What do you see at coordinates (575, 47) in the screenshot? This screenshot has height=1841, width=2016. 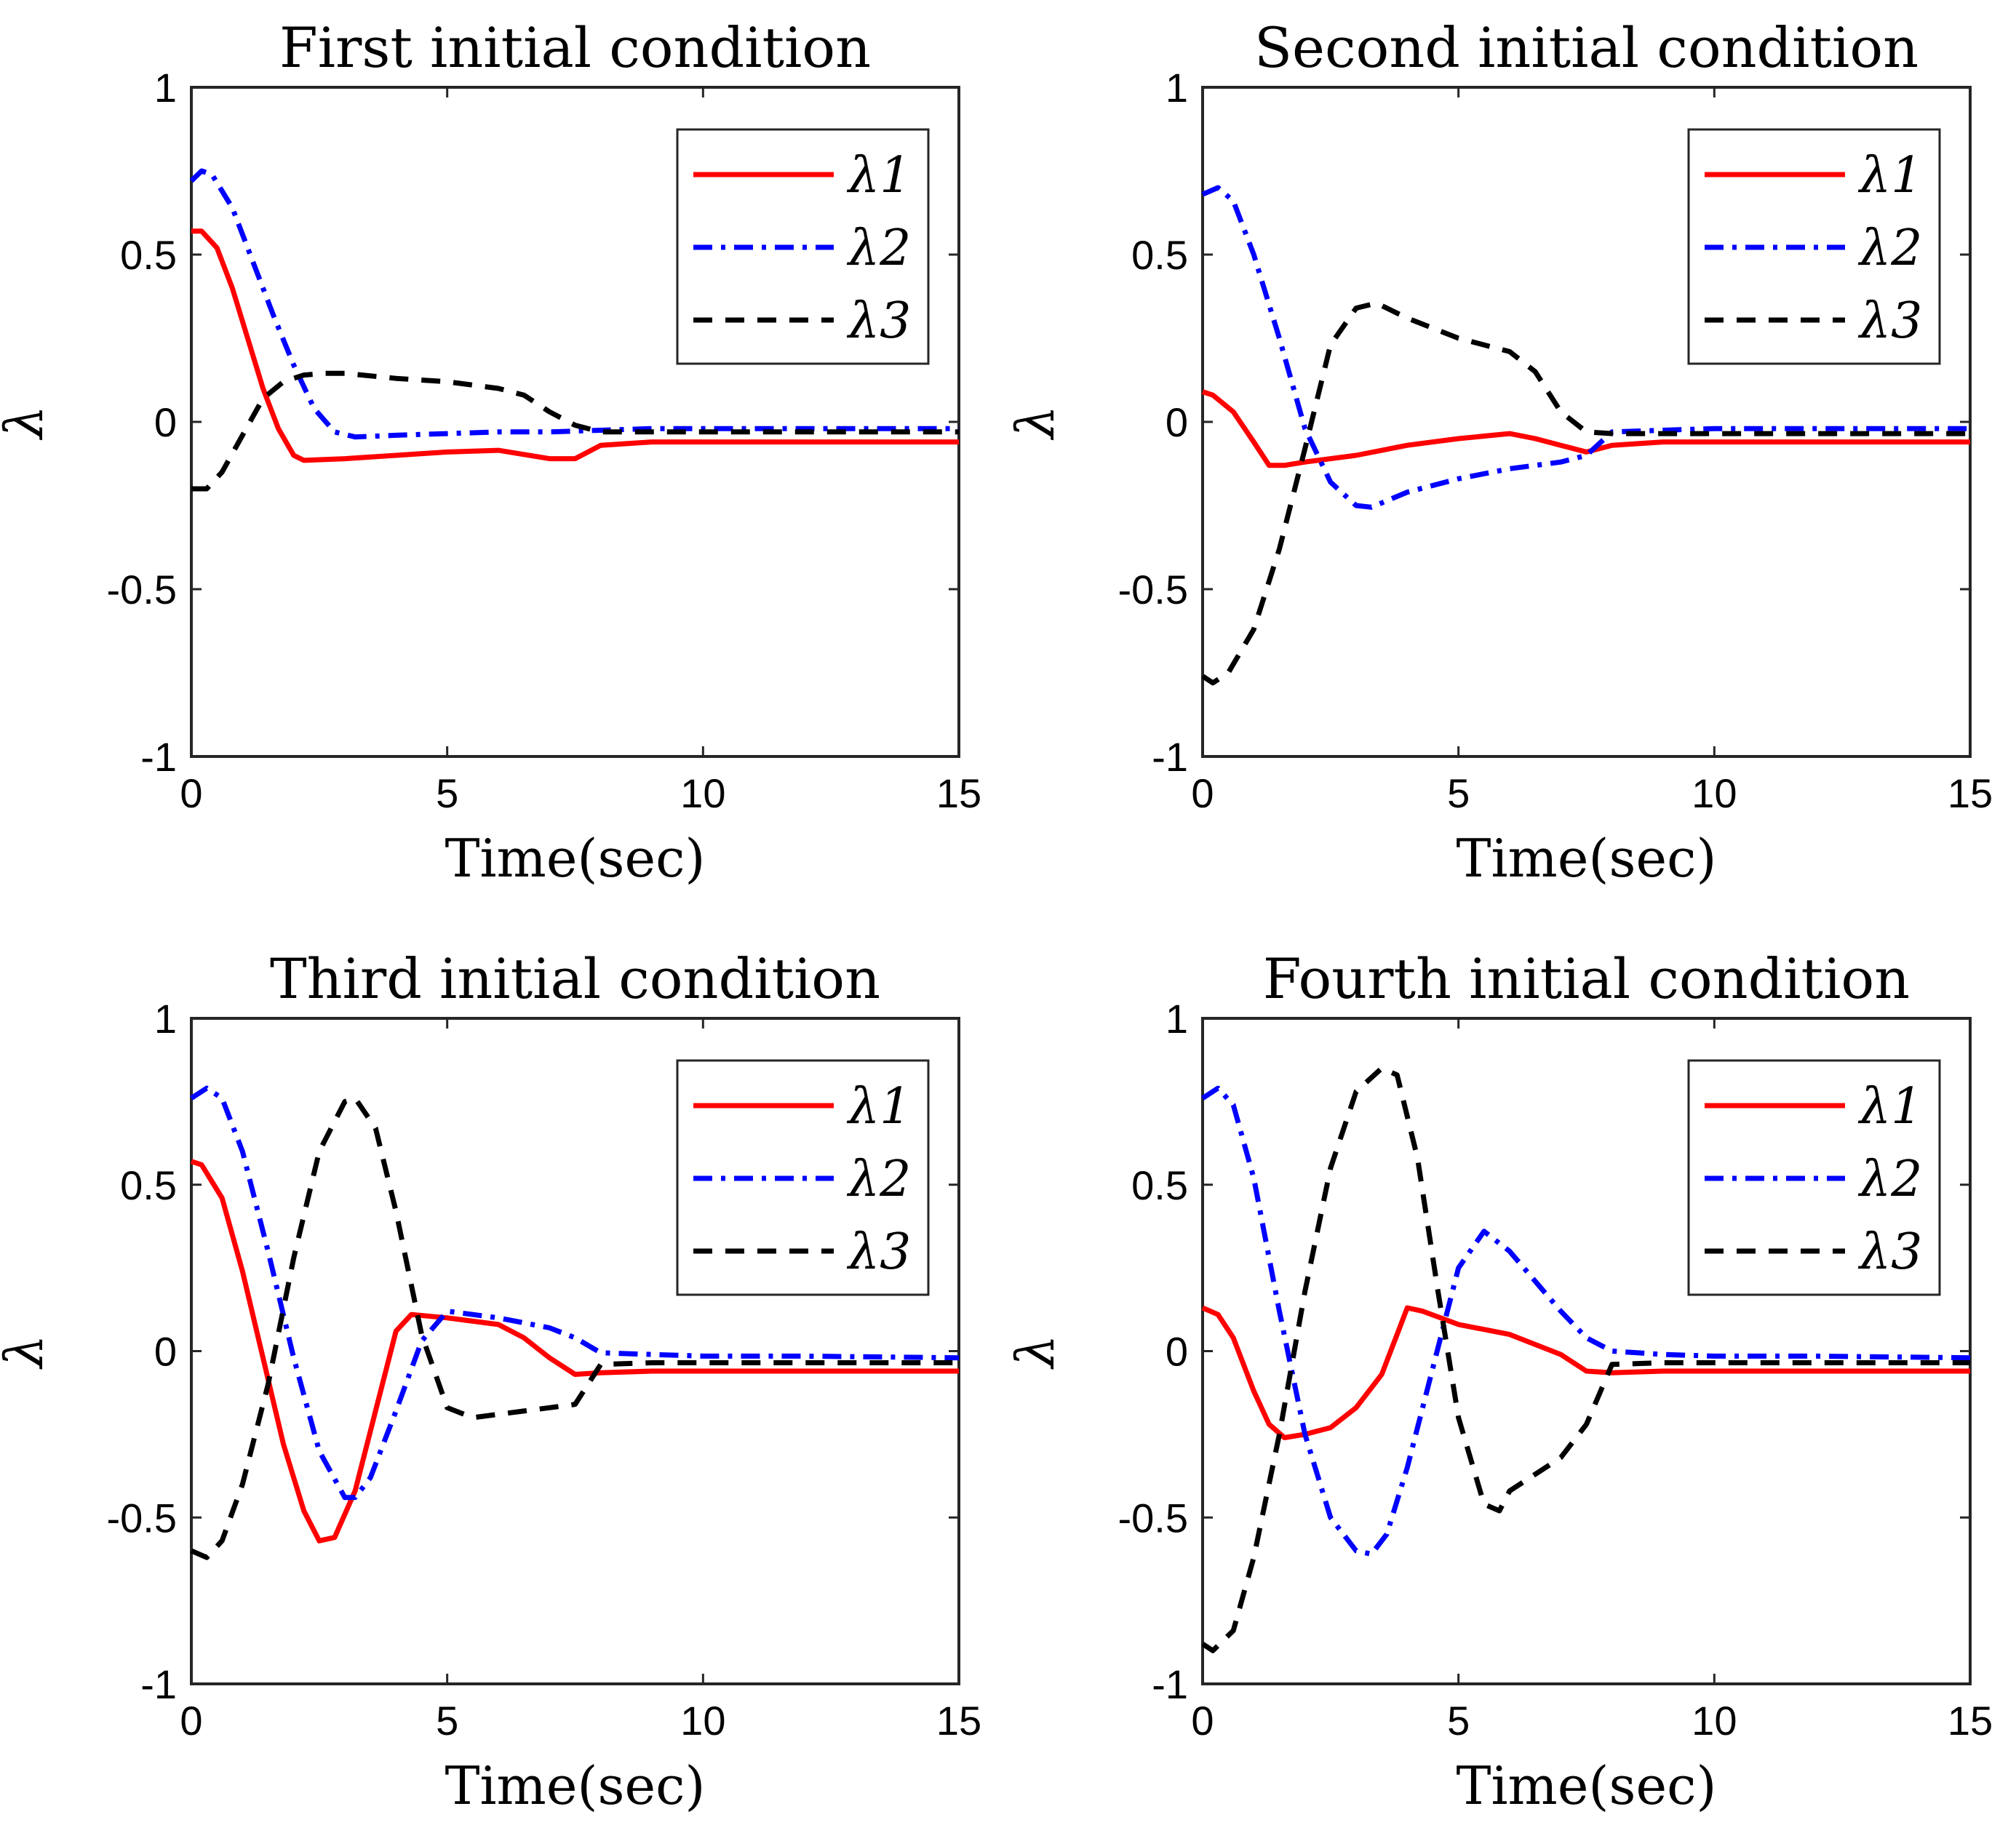 I see `chart-title: First initial condition` at bounding box center [575, 47].